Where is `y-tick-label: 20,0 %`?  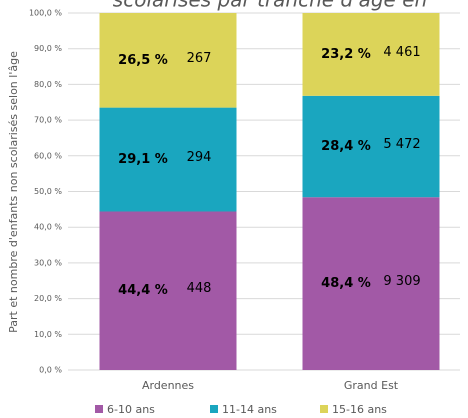 y-tick-label: 20,0 % is located at coordinates (48, 298).